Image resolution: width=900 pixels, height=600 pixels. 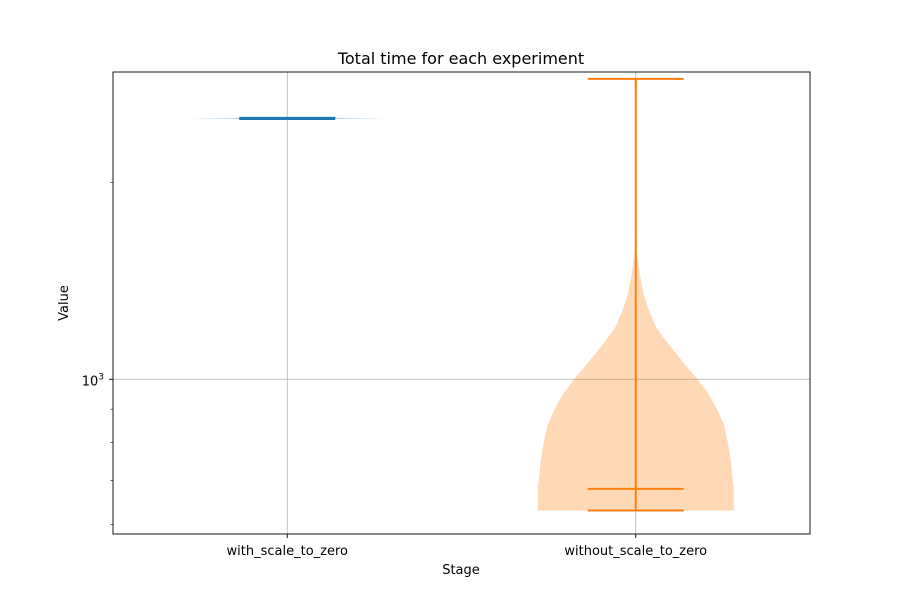 What do you see at coordinates (635, 551) in the screenshot?
I see `x-tick-label: without_scale_to_zero` at bounding box center [635, 551].